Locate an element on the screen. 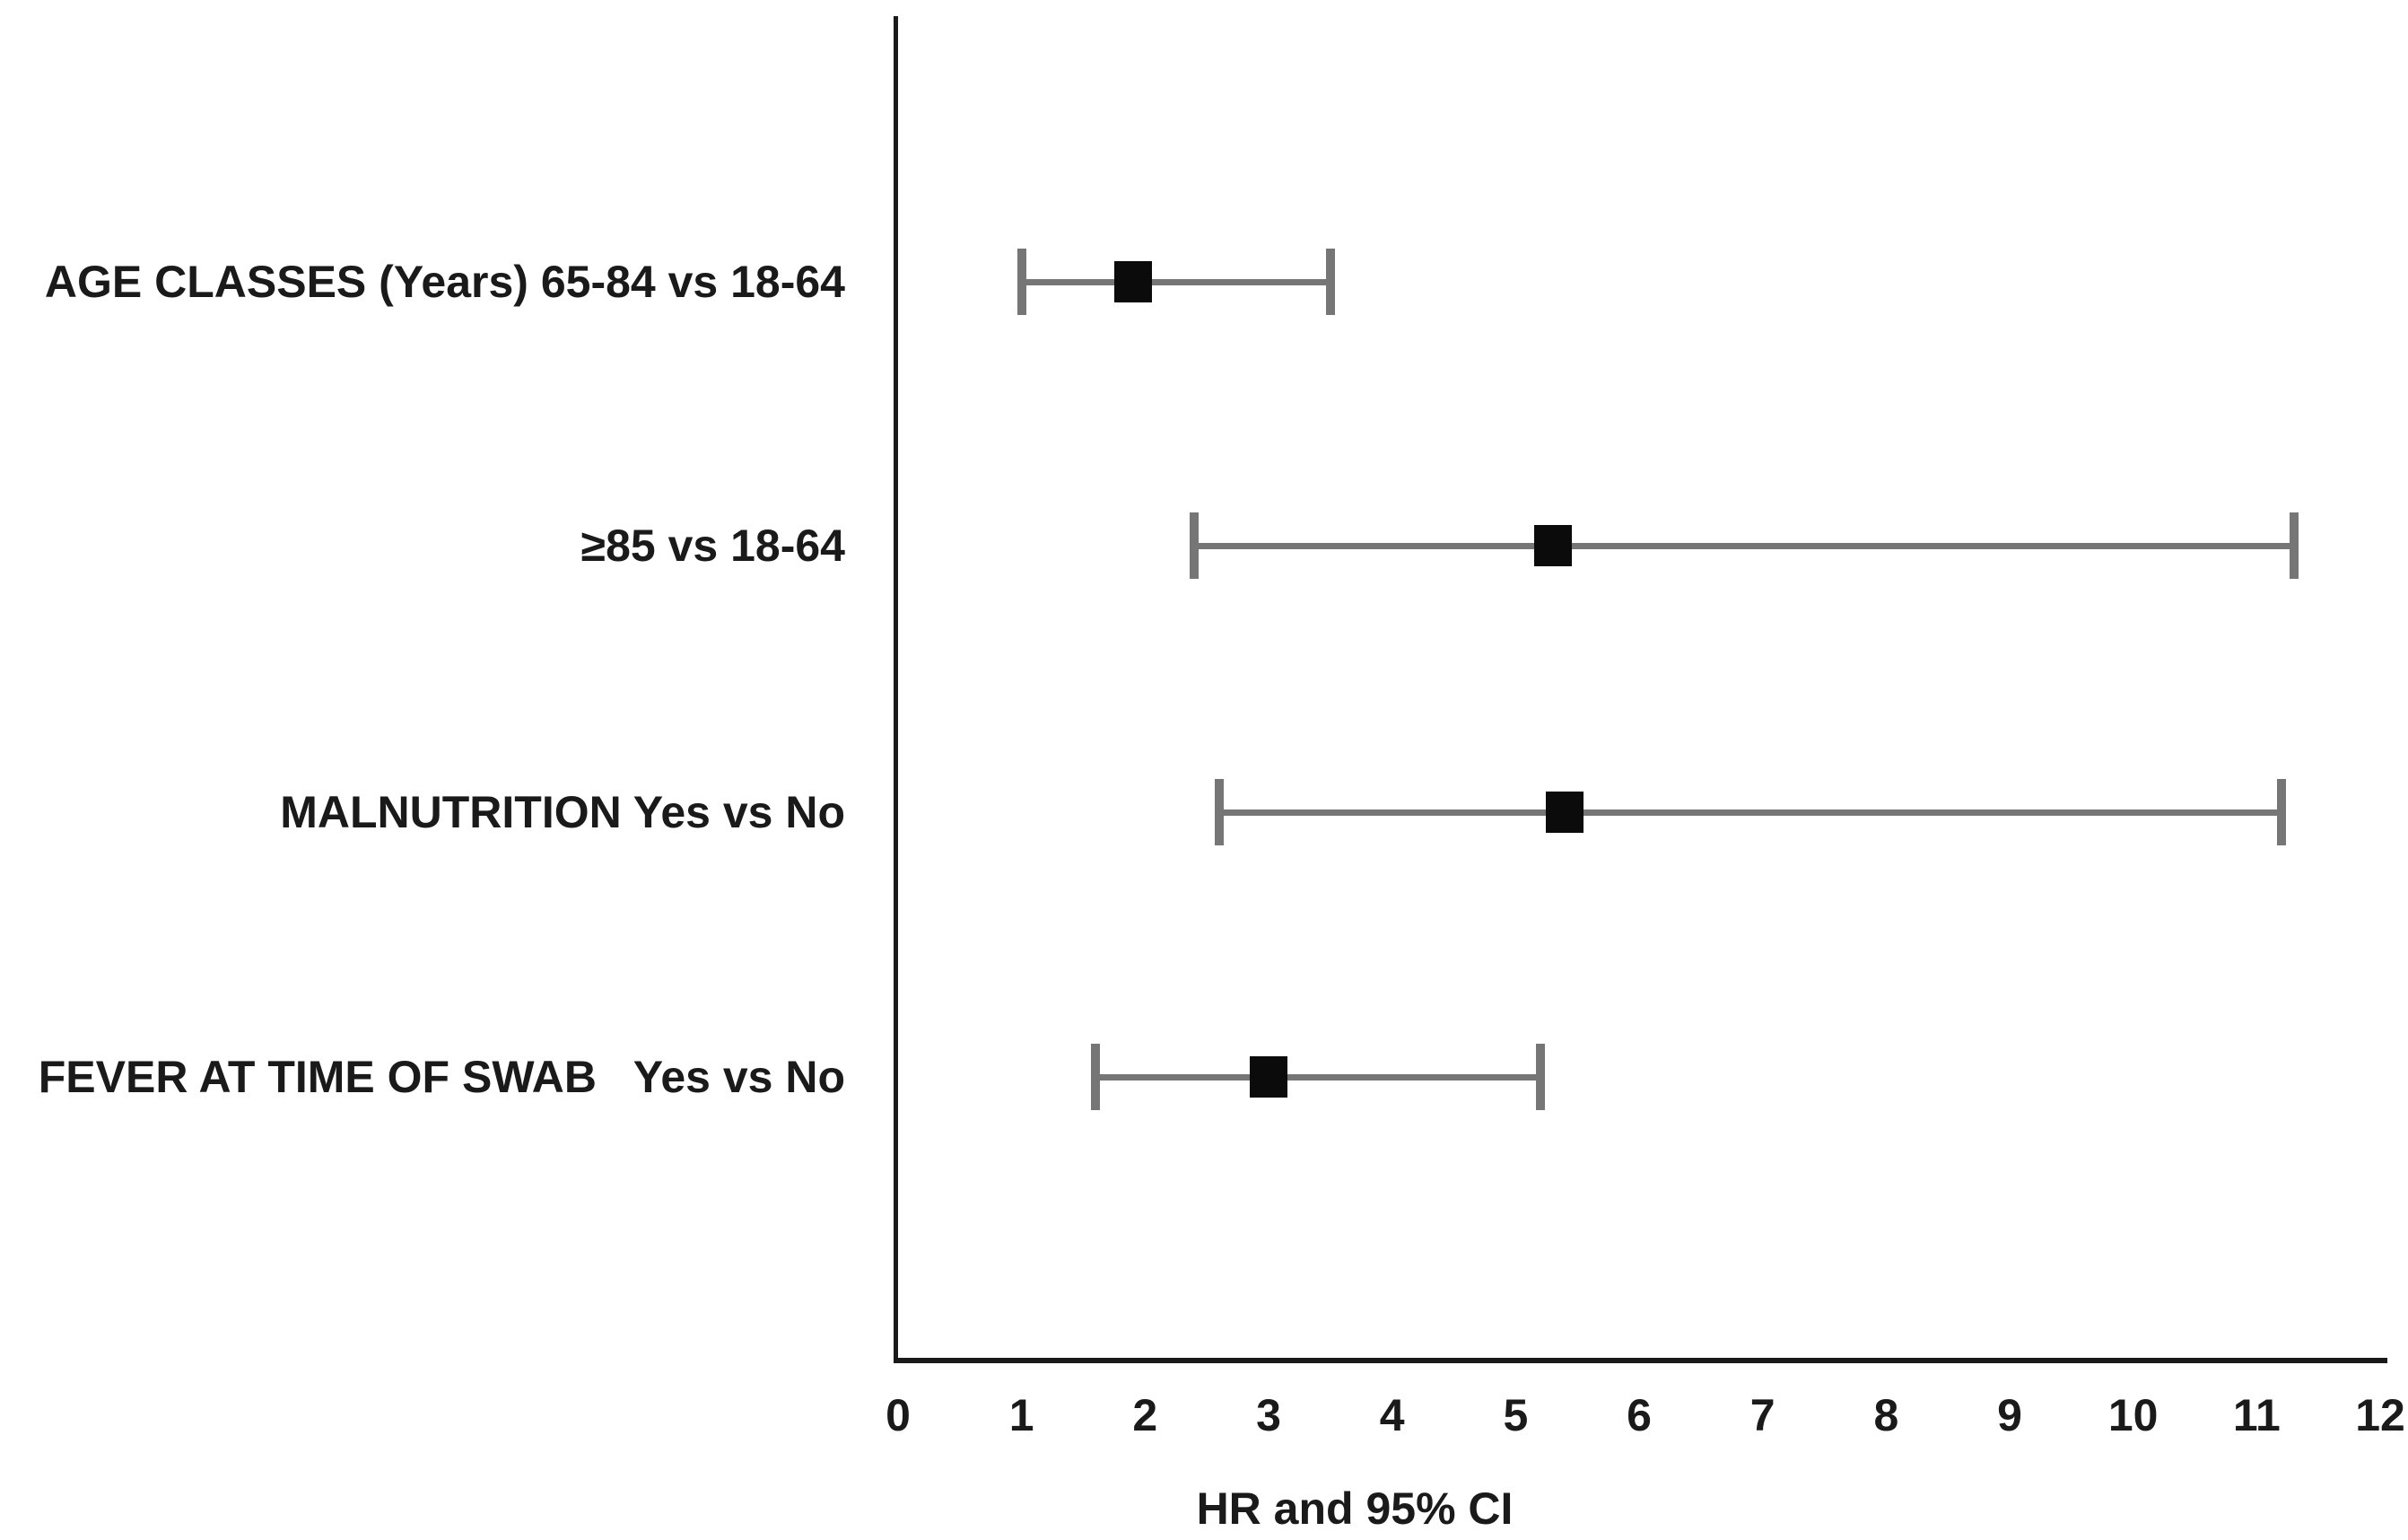 This screenshot has width=2408, height=1540. x-tick-label: 6 is located at coordinates (1639, 1415).